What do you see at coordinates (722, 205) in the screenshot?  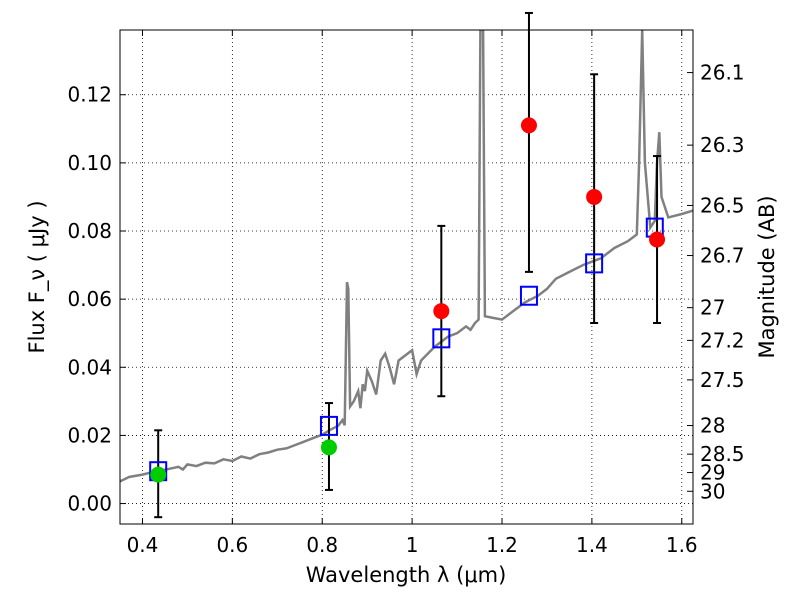 I see `magnitude-tick-label: 26.5` at bounding box center [722, 205].